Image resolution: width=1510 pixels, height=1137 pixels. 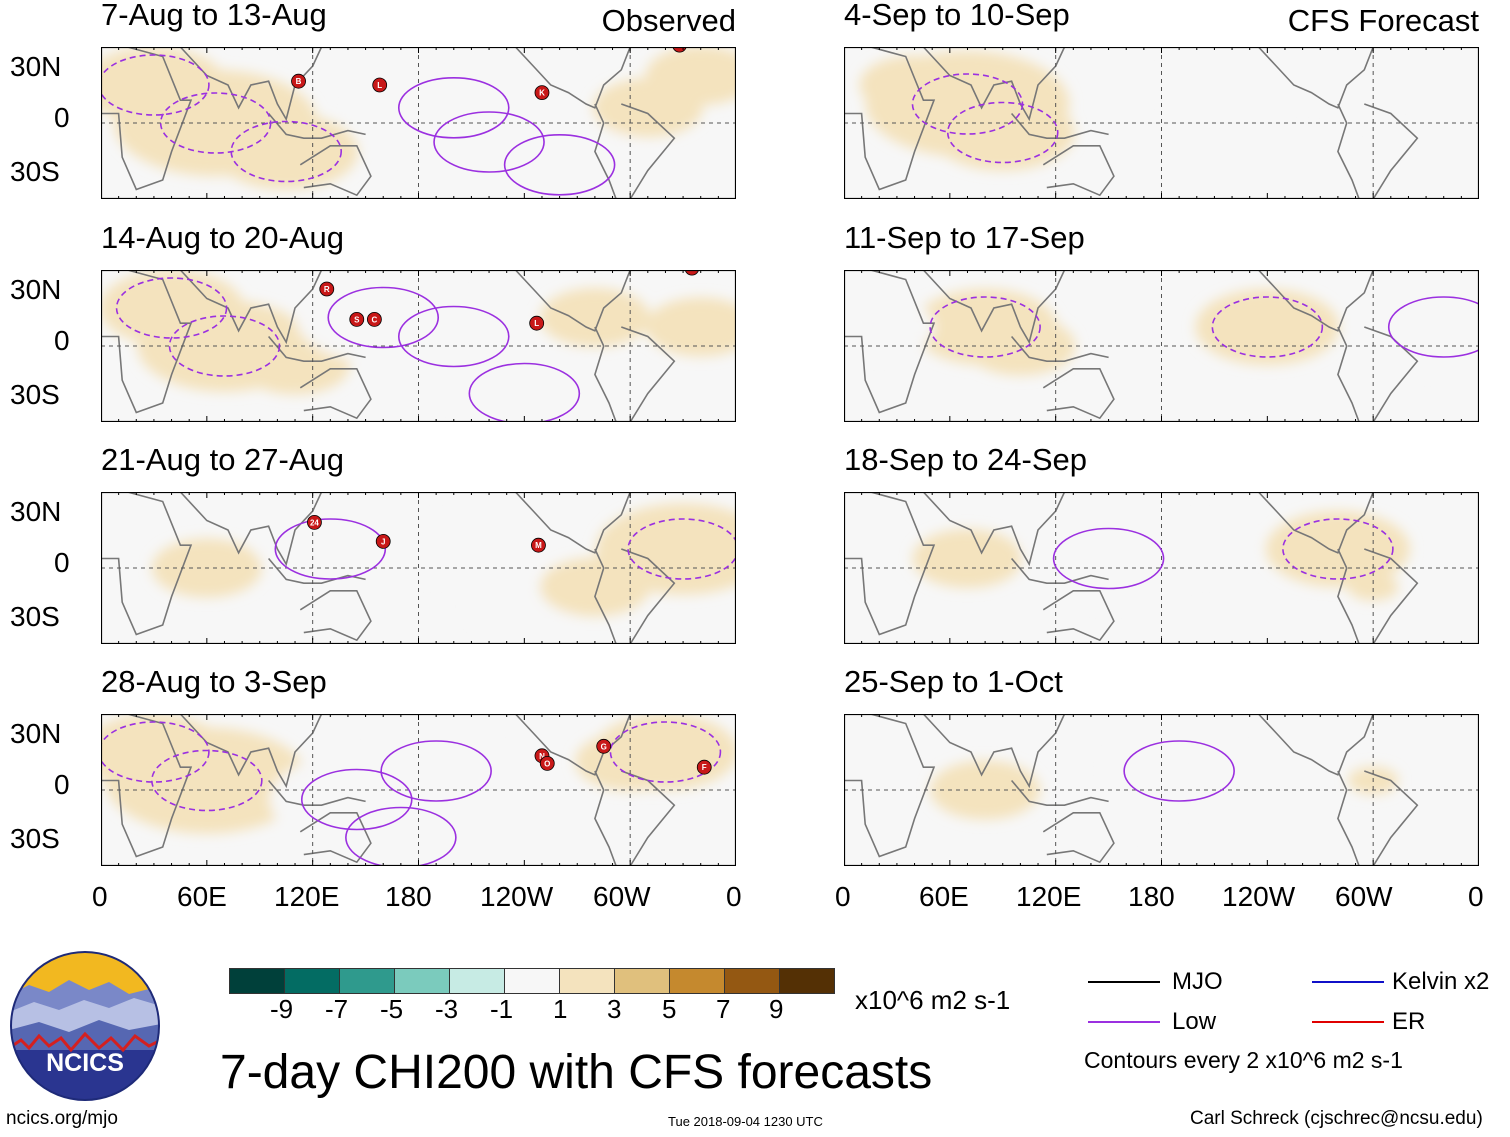 I want to click on panel-map: B L K D, so click(x=418, y=123).